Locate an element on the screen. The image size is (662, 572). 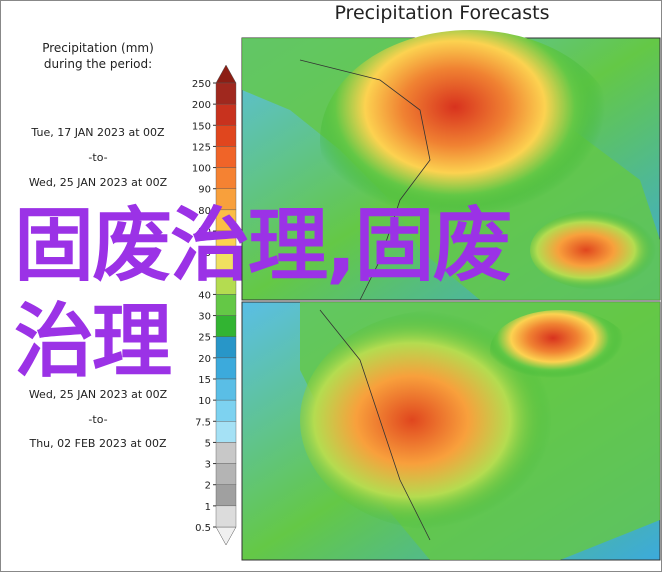
tick-label: 150 is located at coordinates (201, 126).